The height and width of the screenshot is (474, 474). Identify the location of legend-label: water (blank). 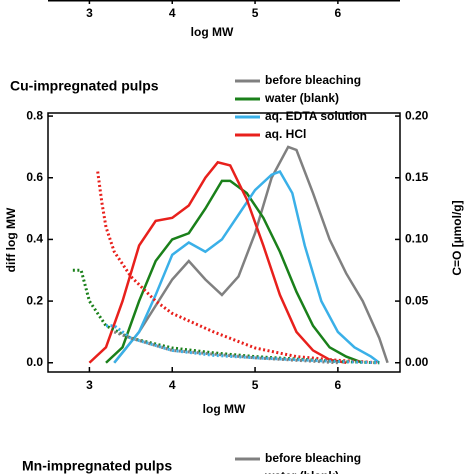
(301, 98).